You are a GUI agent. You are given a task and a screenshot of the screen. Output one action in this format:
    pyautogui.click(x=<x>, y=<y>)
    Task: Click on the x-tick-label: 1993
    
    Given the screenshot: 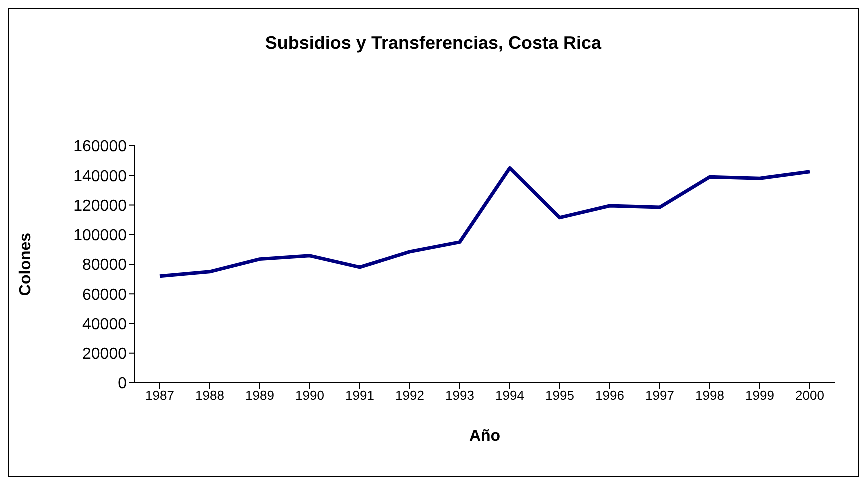 What is the action you would take?
    pyautogui.click(x=460, y=396)
    